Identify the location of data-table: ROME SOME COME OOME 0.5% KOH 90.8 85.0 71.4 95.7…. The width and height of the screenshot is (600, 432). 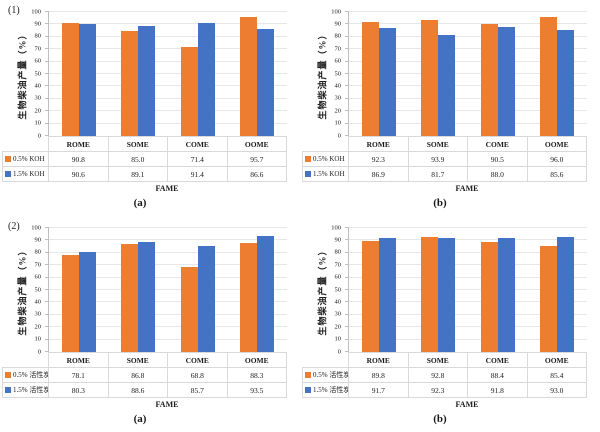
(144, 159).